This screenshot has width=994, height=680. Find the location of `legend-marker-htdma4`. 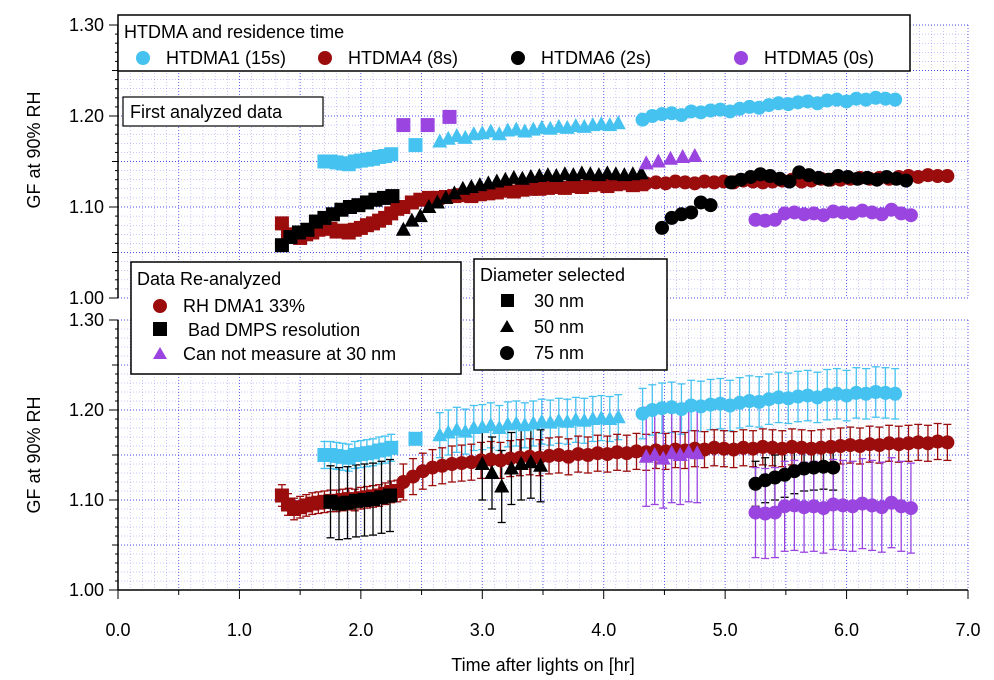

legend-marker-htdma4 is located at coordinates (325, 58).